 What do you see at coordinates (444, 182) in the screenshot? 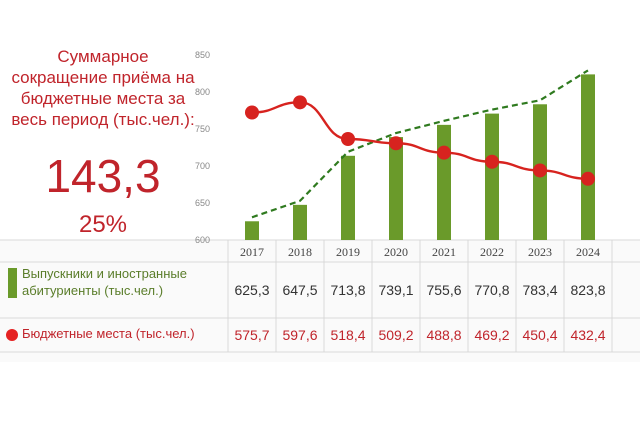
I see `bar-2021` at bounding box center [444, 182].